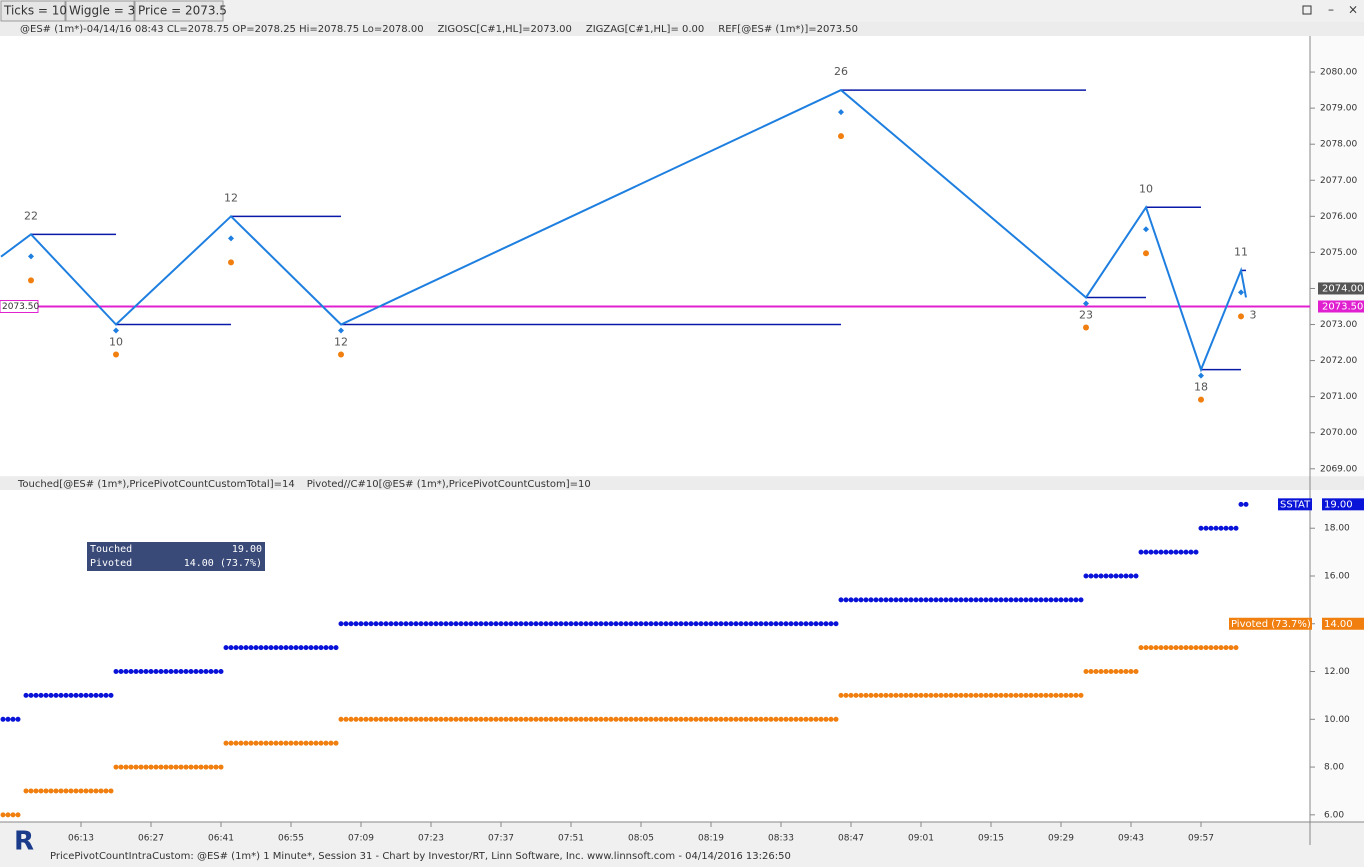 This screenshot has width=1364, height=867. I want to click on y-tick-label: 2077.00, so click(1338, 181).